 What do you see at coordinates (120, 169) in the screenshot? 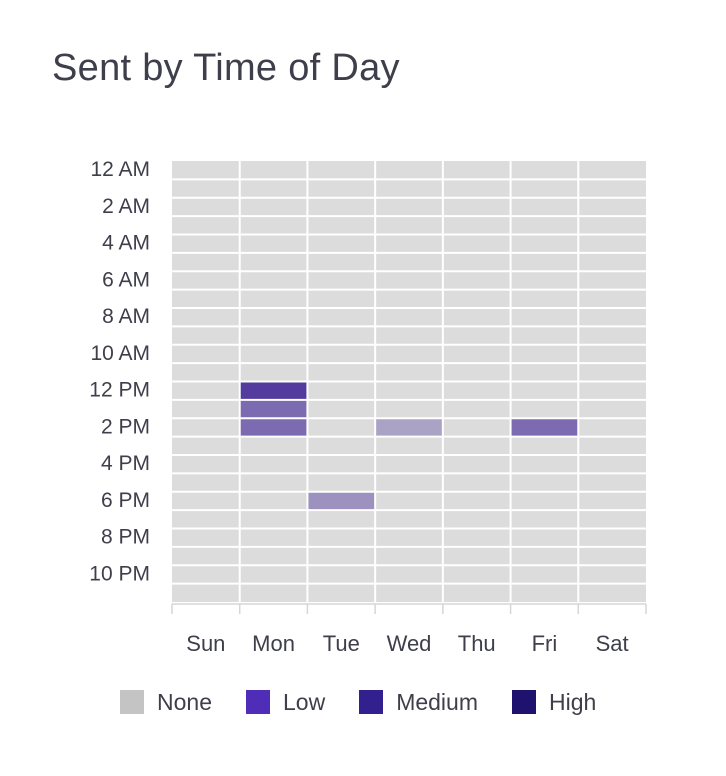
I see `y-tick-label-12am: 12 AM` at bounding box center [120, 169].